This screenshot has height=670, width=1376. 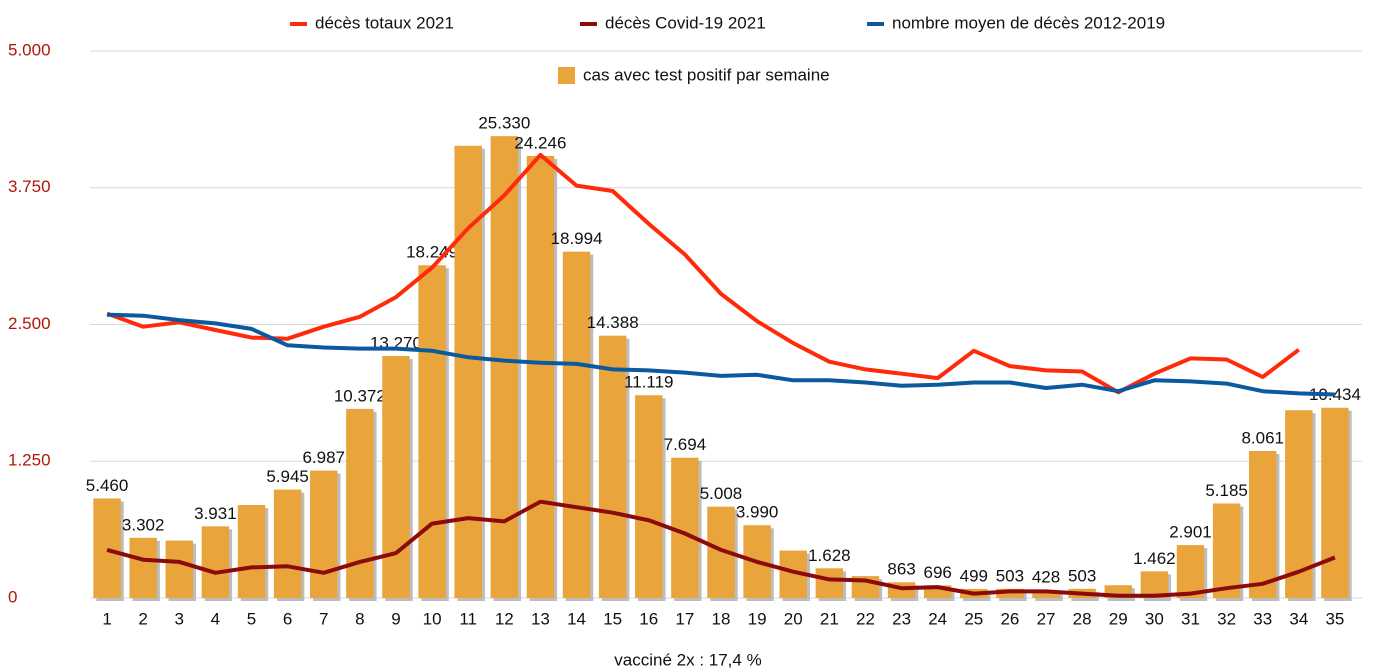 What do you see at coordinates (721, 618) in the screenshot?
I see `x-tick-label: 18` at bounding box center [721, 618].